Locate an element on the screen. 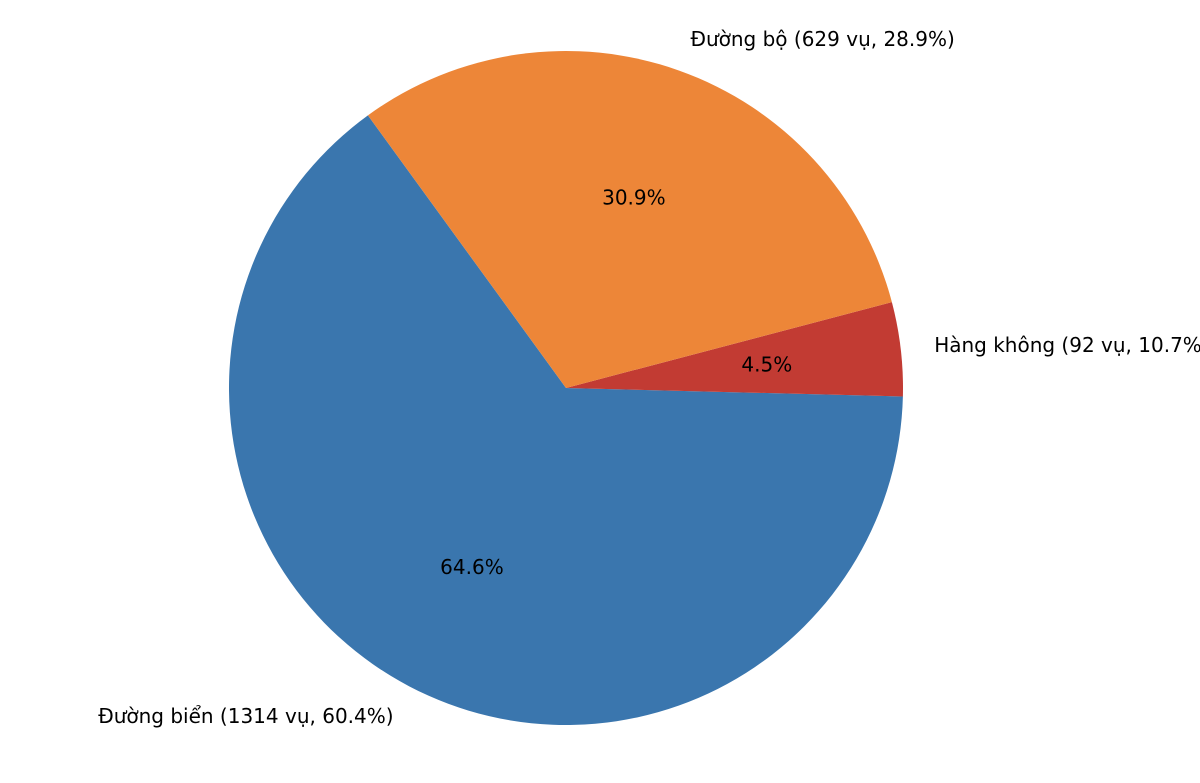 The height and width of the screenshot is (783, 1200). pct-label-road: 30.9% is located at coordinates (634, 198).